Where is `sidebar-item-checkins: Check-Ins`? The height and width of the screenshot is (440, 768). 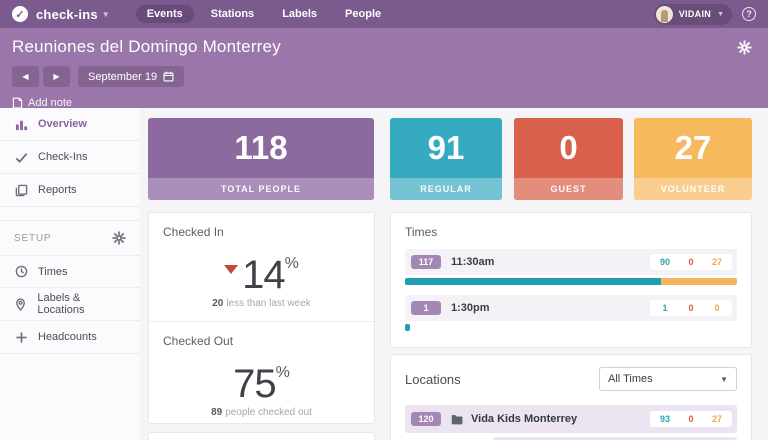 sidebar-item-checkins: Check-Ins is located at coordinates (70, 157).